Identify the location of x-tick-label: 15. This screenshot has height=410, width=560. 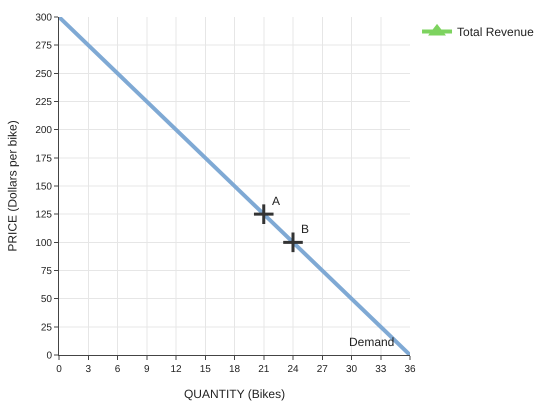
(206, 369).